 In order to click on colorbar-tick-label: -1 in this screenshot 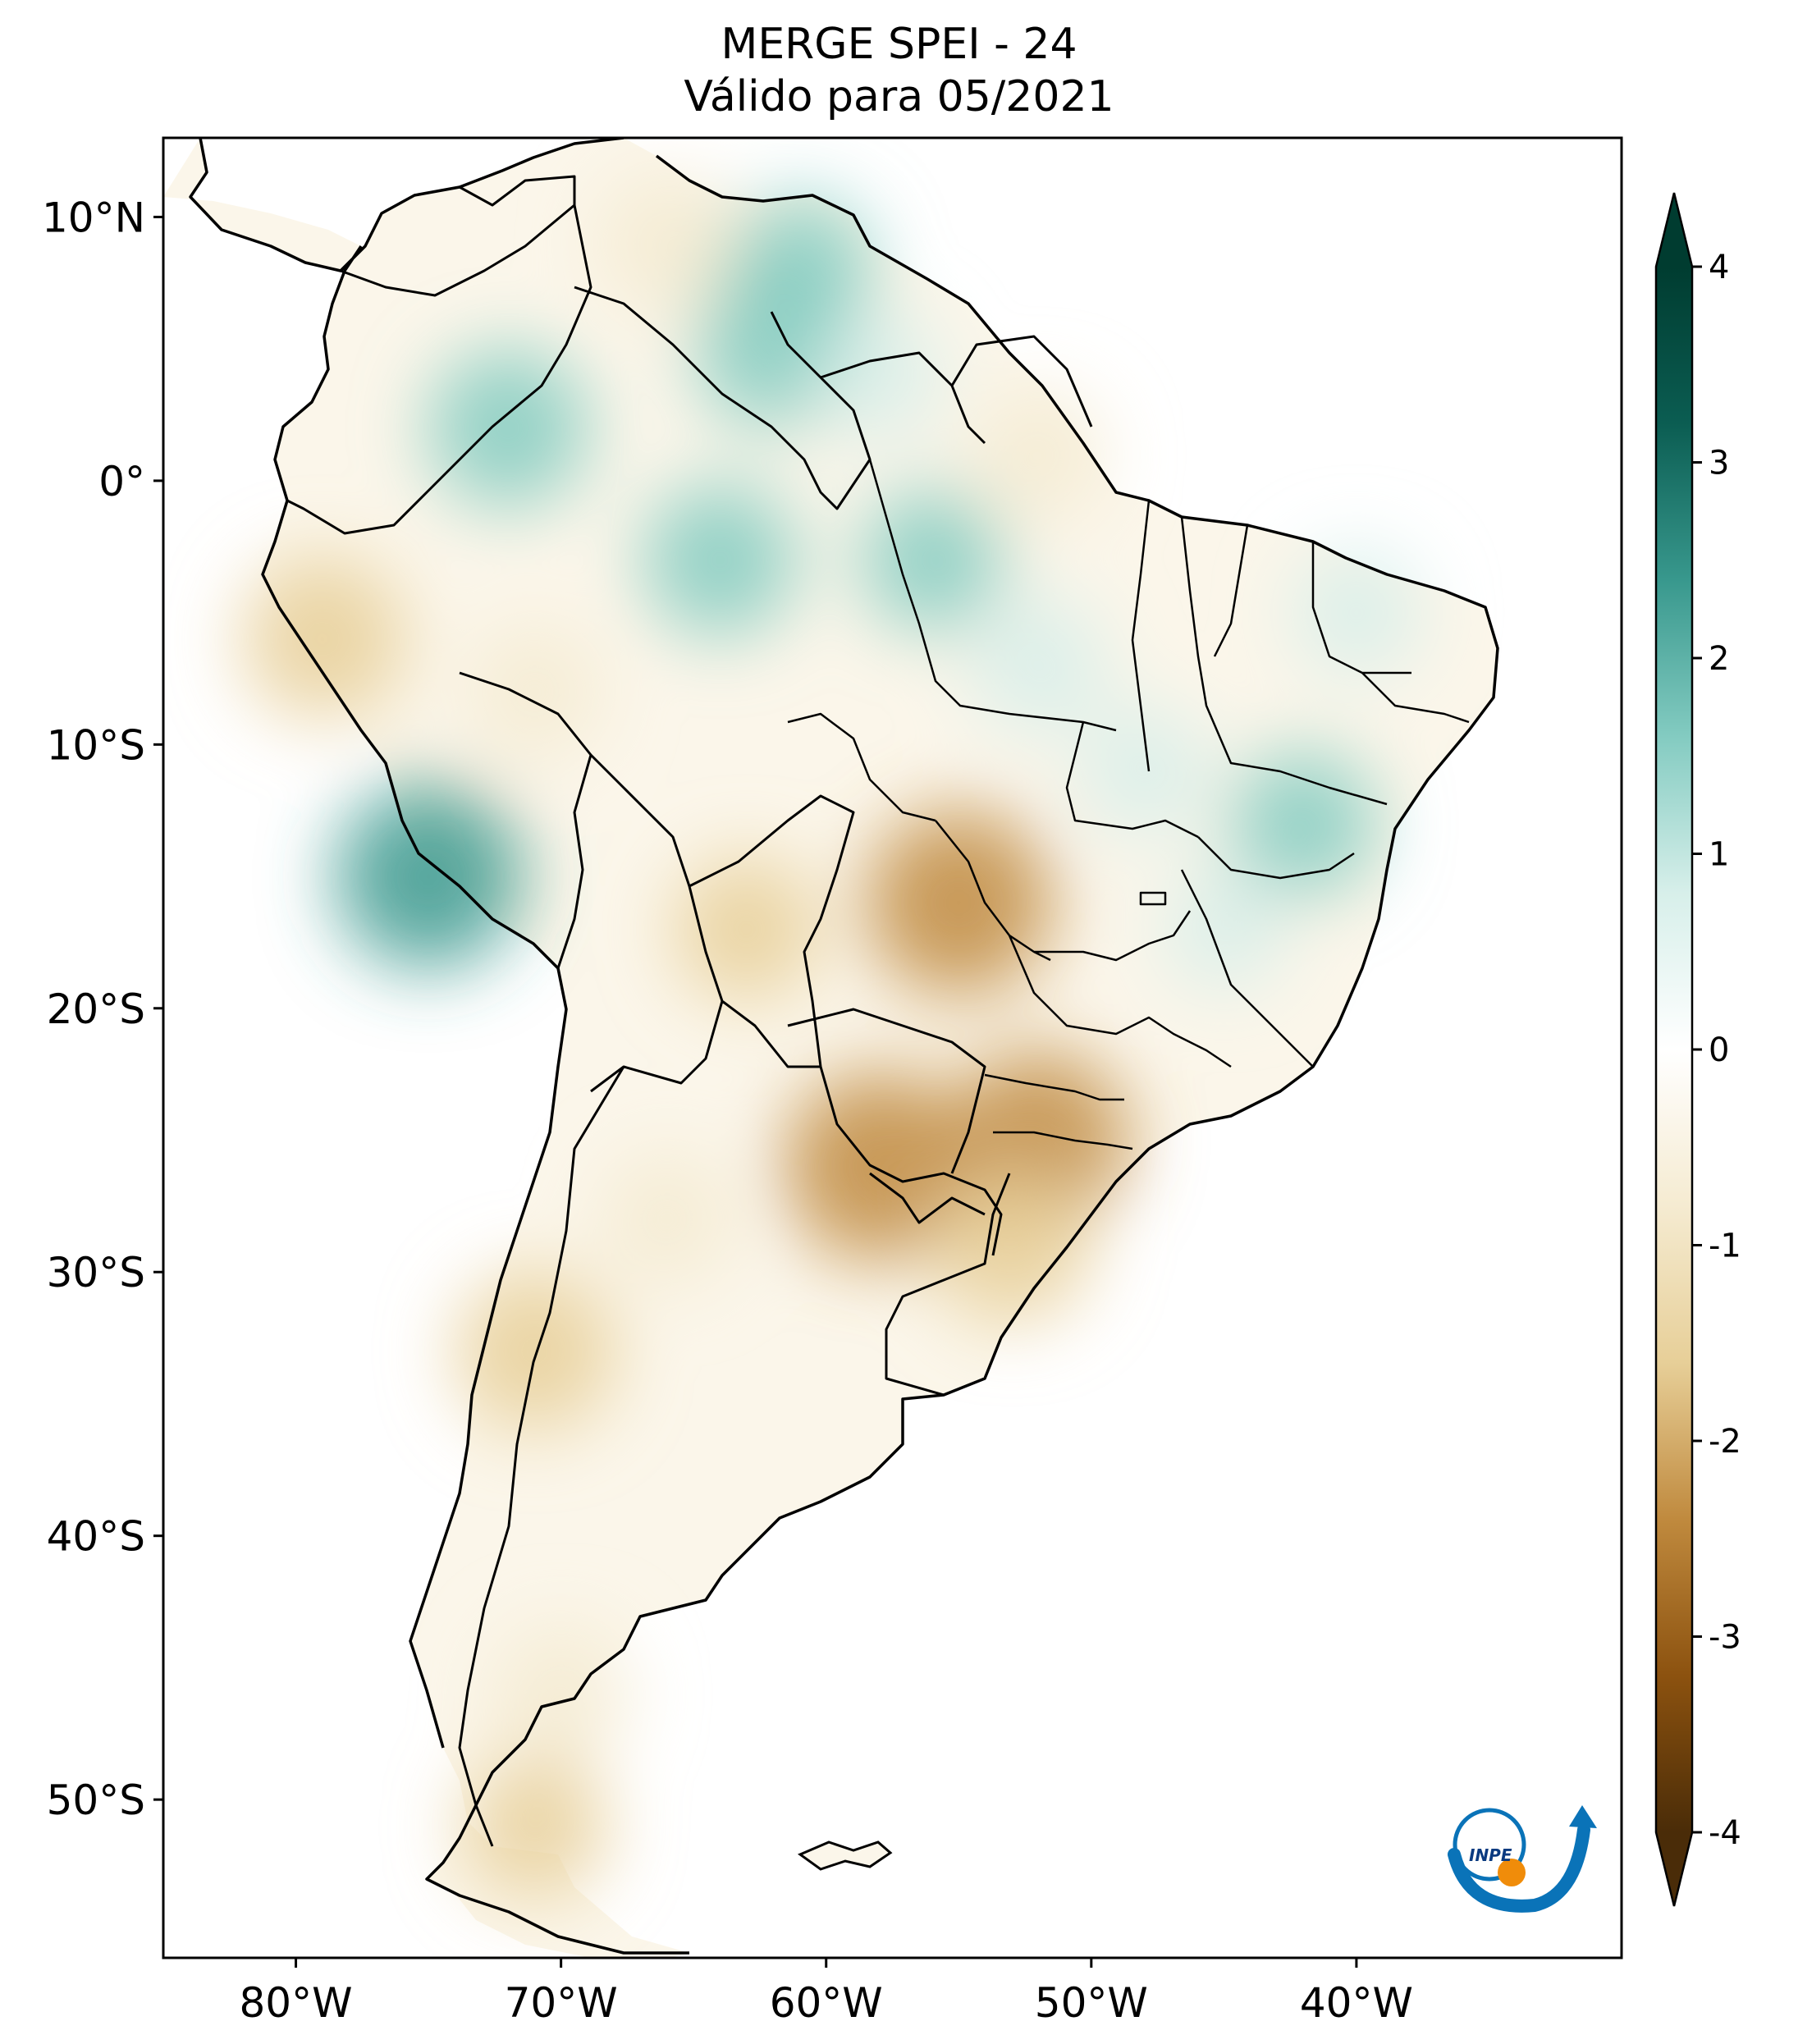, I will do `click(1725, 1246)`.